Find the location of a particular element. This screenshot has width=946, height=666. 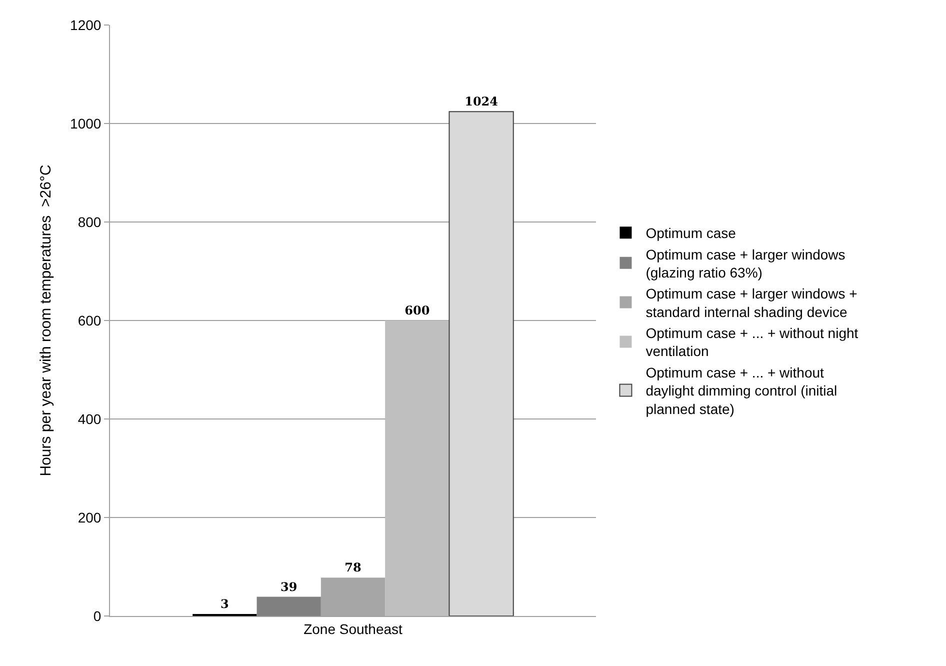

legend-label: Optimum case + ... + without night ventilation is located at coordinates (752, 342).